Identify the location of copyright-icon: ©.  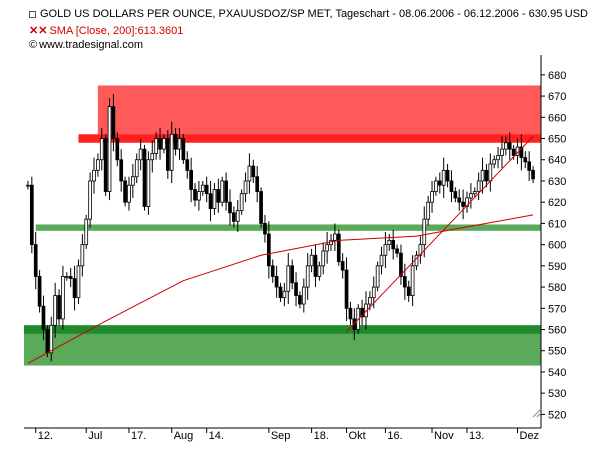
(33, 45).